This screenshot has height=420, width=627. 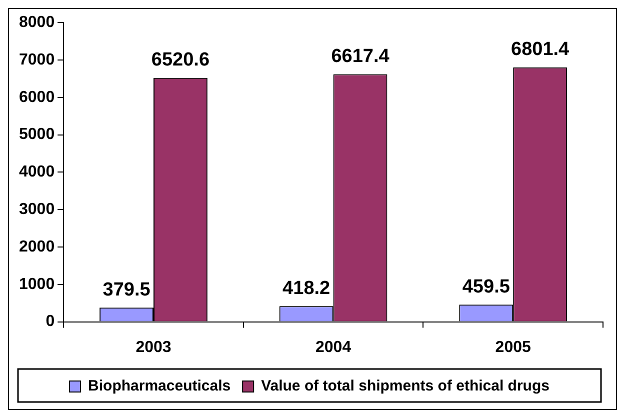 What do you see at coordinates (126, 289) in the screenshot?
I see `data-label: 379.5` at bounding box center [126, 289].